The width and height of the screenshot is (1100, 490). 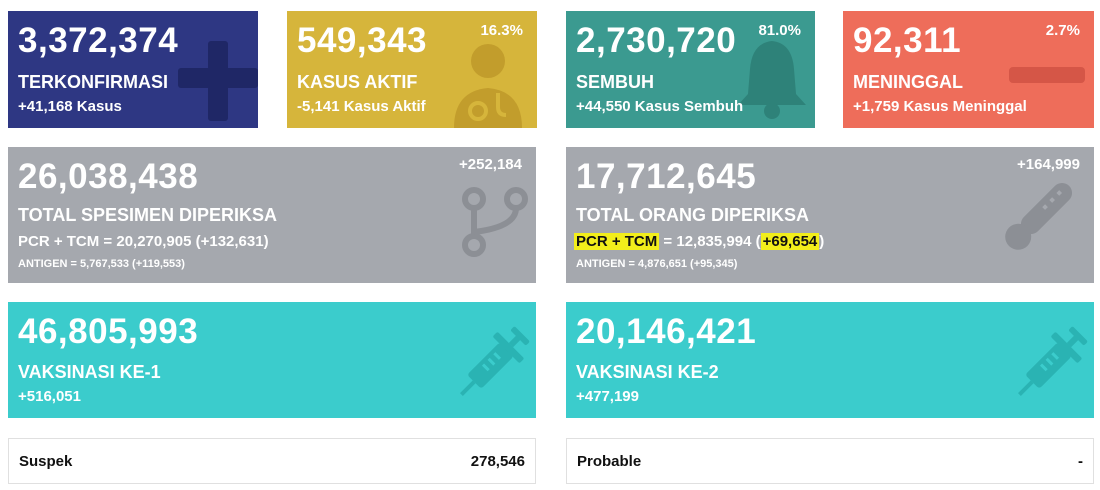 What do you see at coordinates (143, 241) in the screenshot?
I see `specimens-pcr-line: PCR + TCM = 20,270,905 (+132,631)` at bounding box center [143, 241].